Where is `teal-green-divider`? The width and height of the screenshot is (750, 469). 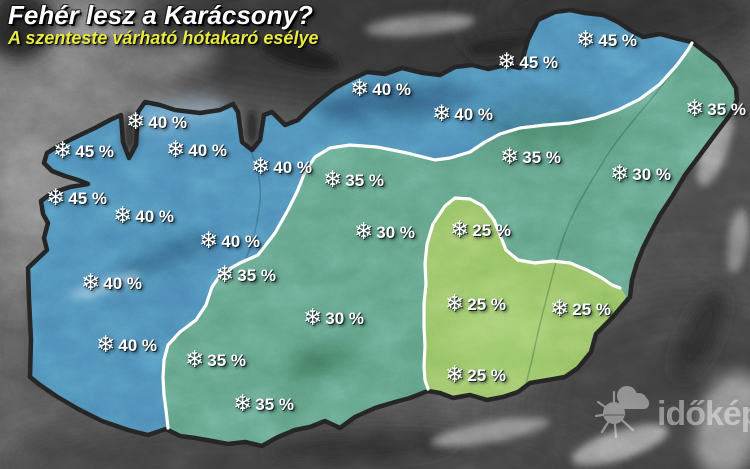 teal-green-divider is located at coordinates (522, 293).